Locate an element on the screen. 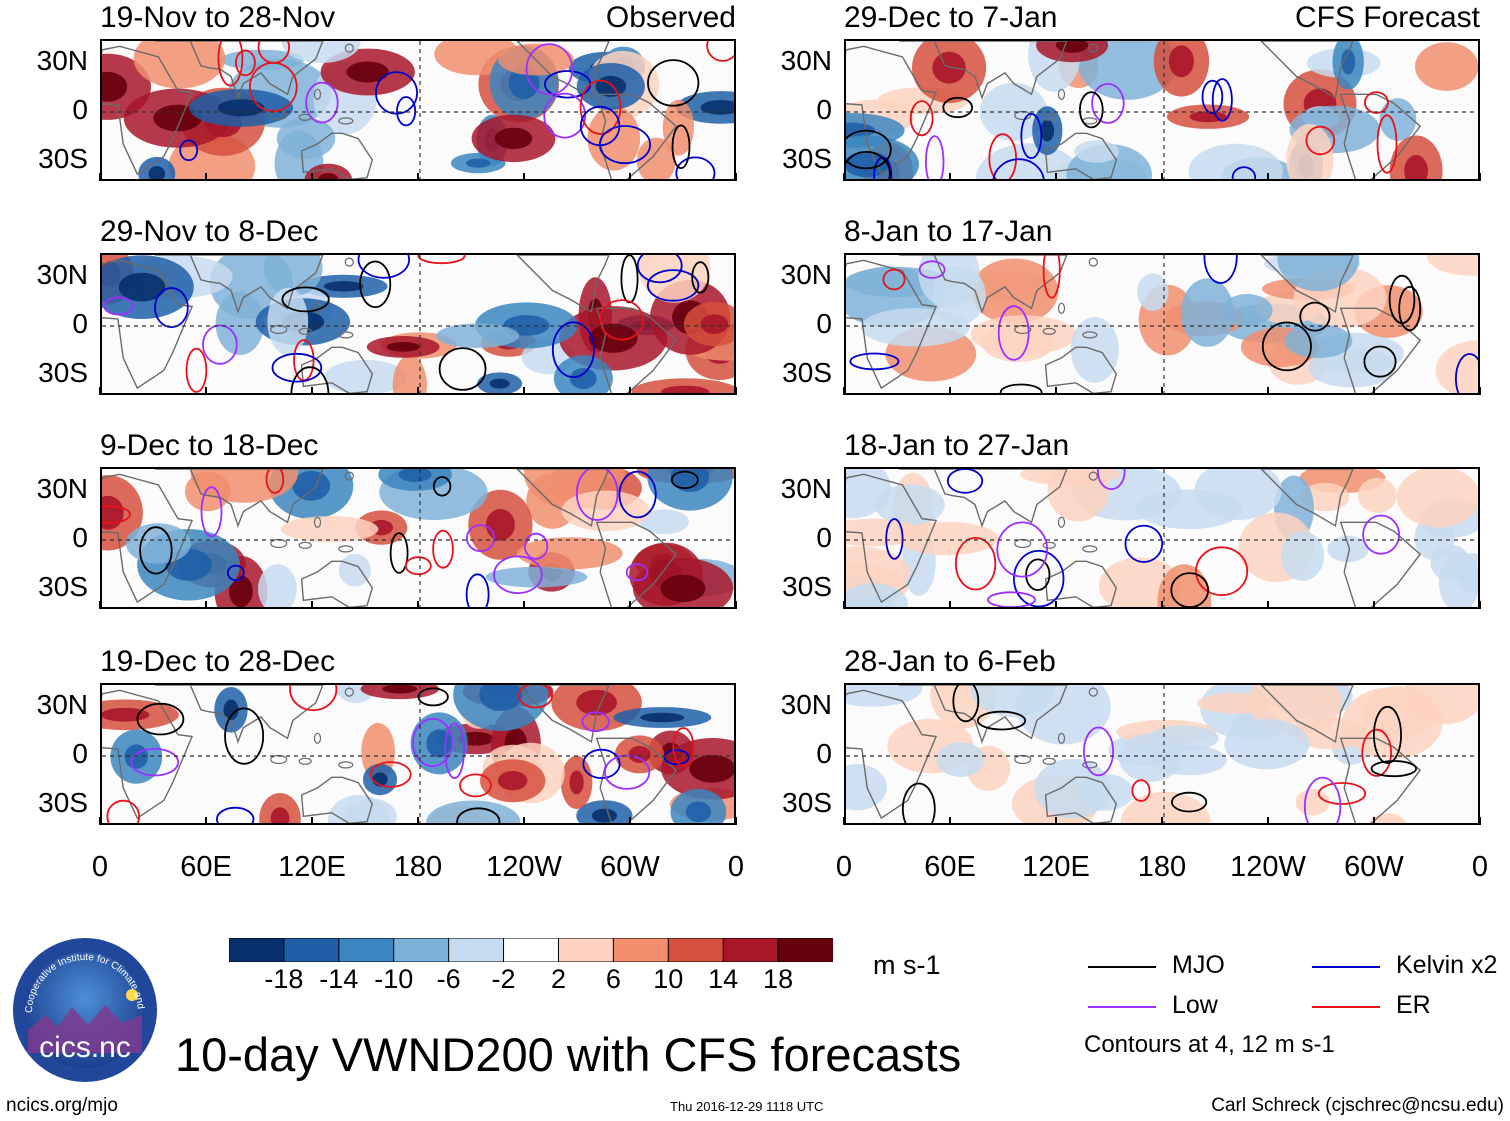 This screenshot has width=1510, height=1121. panel-title: 28-Jan to 6-Feb is located at coordinates (950, 661).